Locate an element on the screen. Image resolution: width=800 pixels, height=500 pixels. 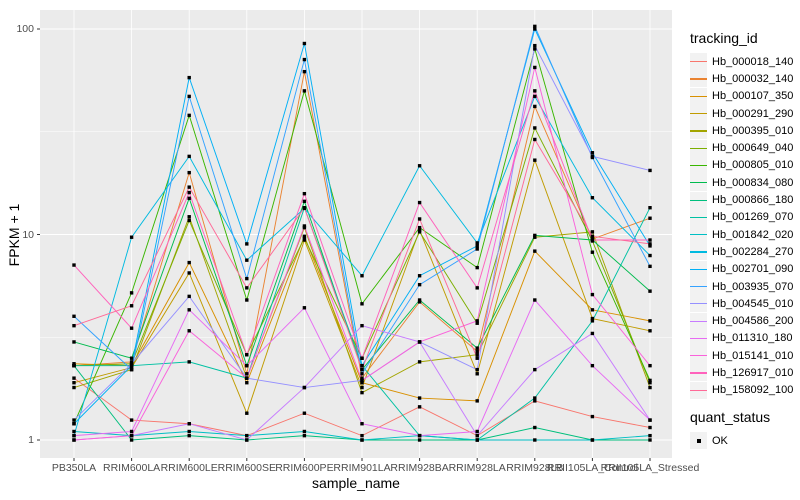
y-tick-label: 10 is located at coordinates (28, 234).